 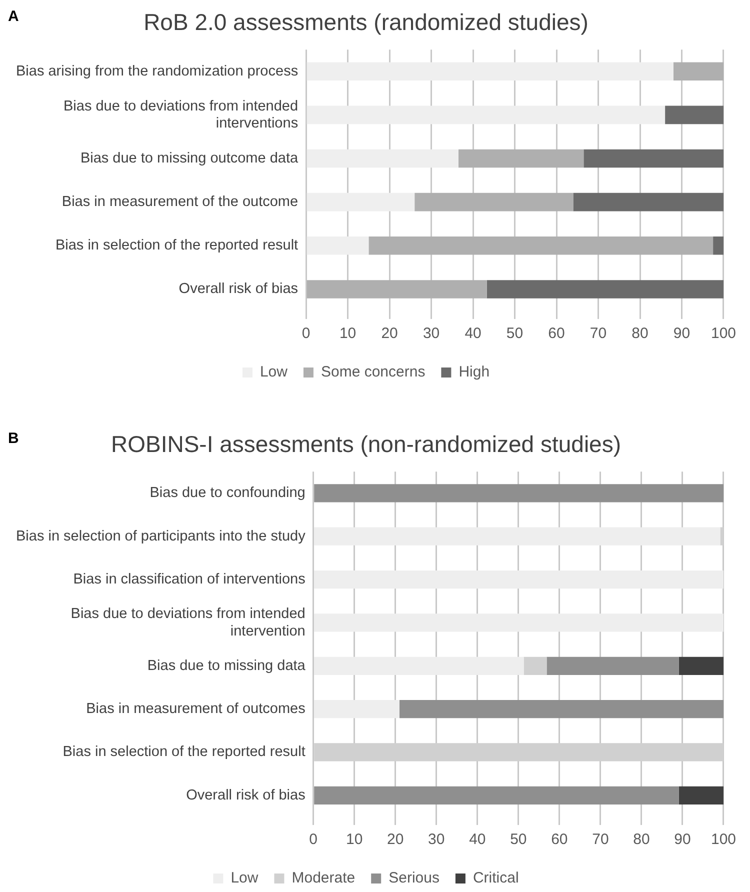 I want to click on y-tick-label: Bias due to deviations from intended interventions, so click(x=180, y=115).